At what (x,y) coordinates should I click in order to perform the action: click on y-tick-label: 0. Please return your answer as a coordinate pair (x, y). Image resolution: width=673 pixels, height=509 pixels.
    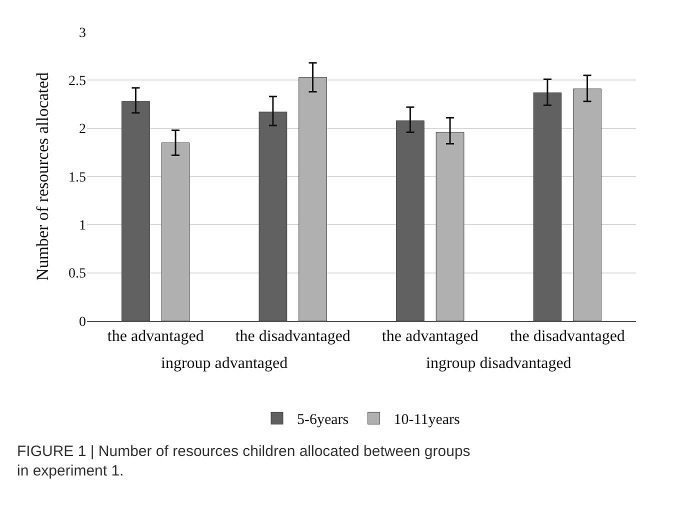
    Looking at the image, I should click on (82, 322).